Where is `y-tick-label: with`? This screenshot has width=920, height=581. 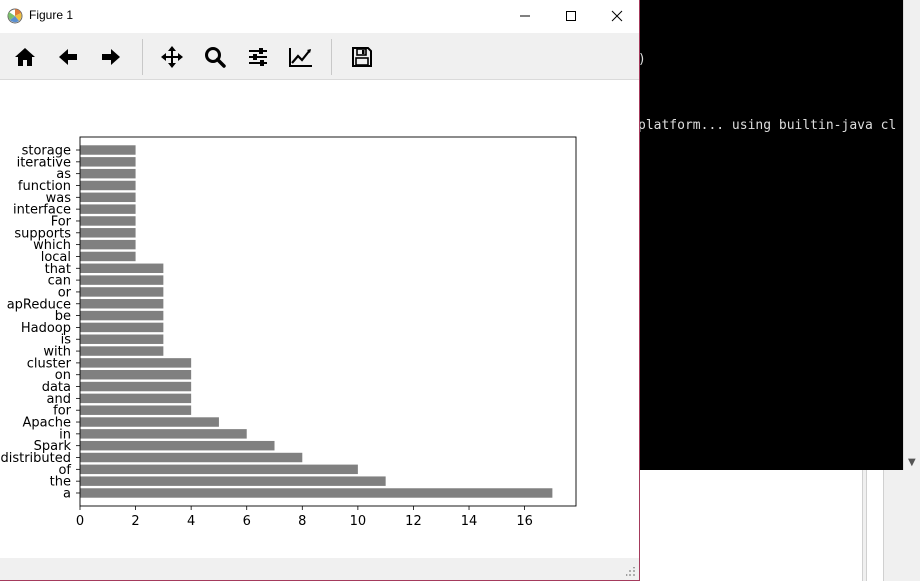 y-tick-label: with is located at coordinates (57, 352).